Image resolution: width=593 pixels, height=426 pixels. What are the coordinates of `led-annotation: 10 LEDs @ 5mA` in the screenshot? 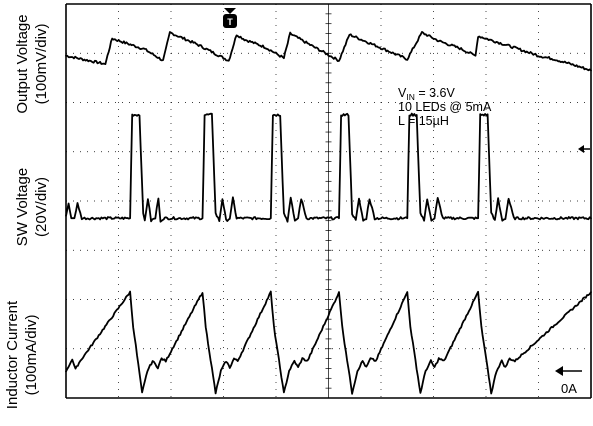 It's located at (445, 107).